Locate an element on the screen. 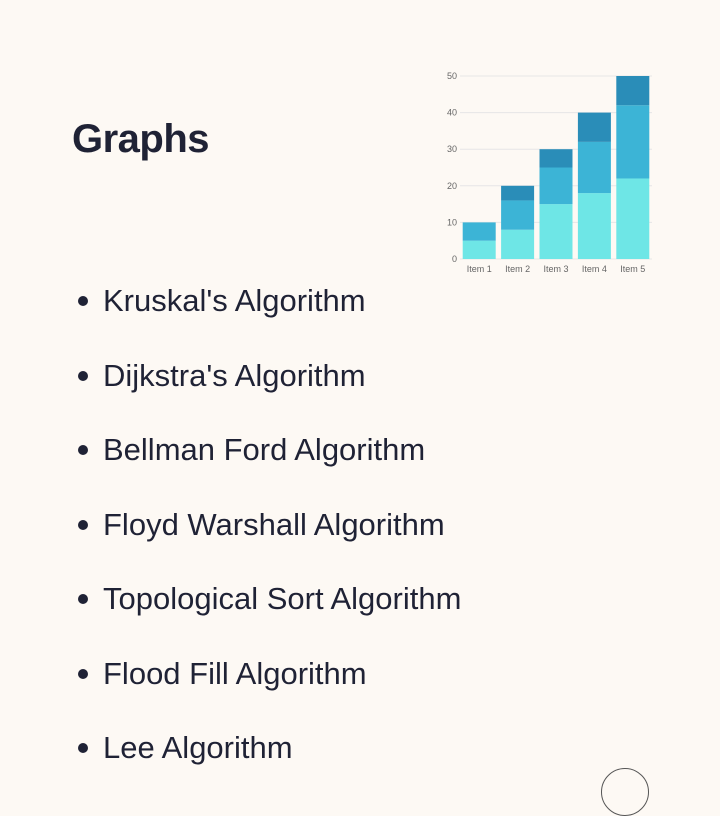  y-tick-label: 30 is located at coordinates (452, 149).